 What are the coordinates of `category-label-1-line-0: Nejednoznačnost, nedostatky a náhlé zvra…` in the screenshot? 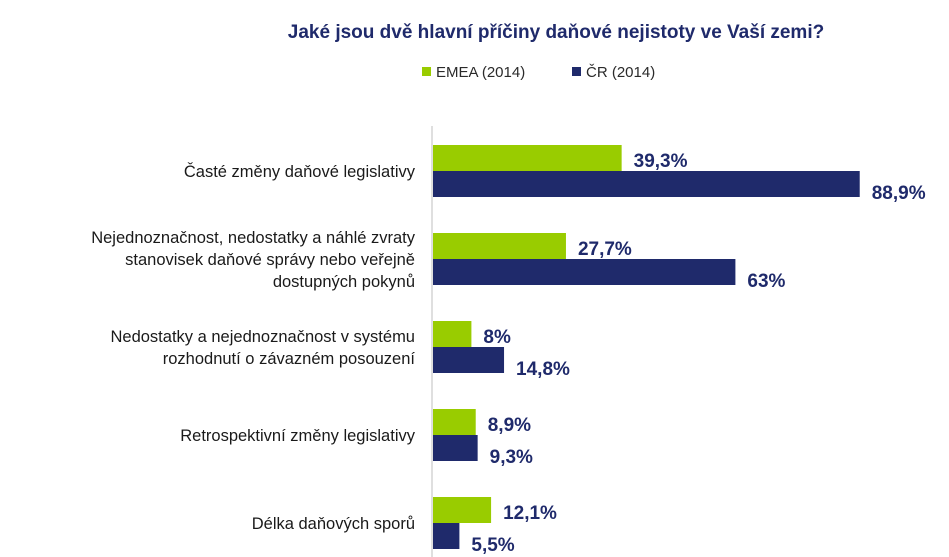 It's located at (253, 238).